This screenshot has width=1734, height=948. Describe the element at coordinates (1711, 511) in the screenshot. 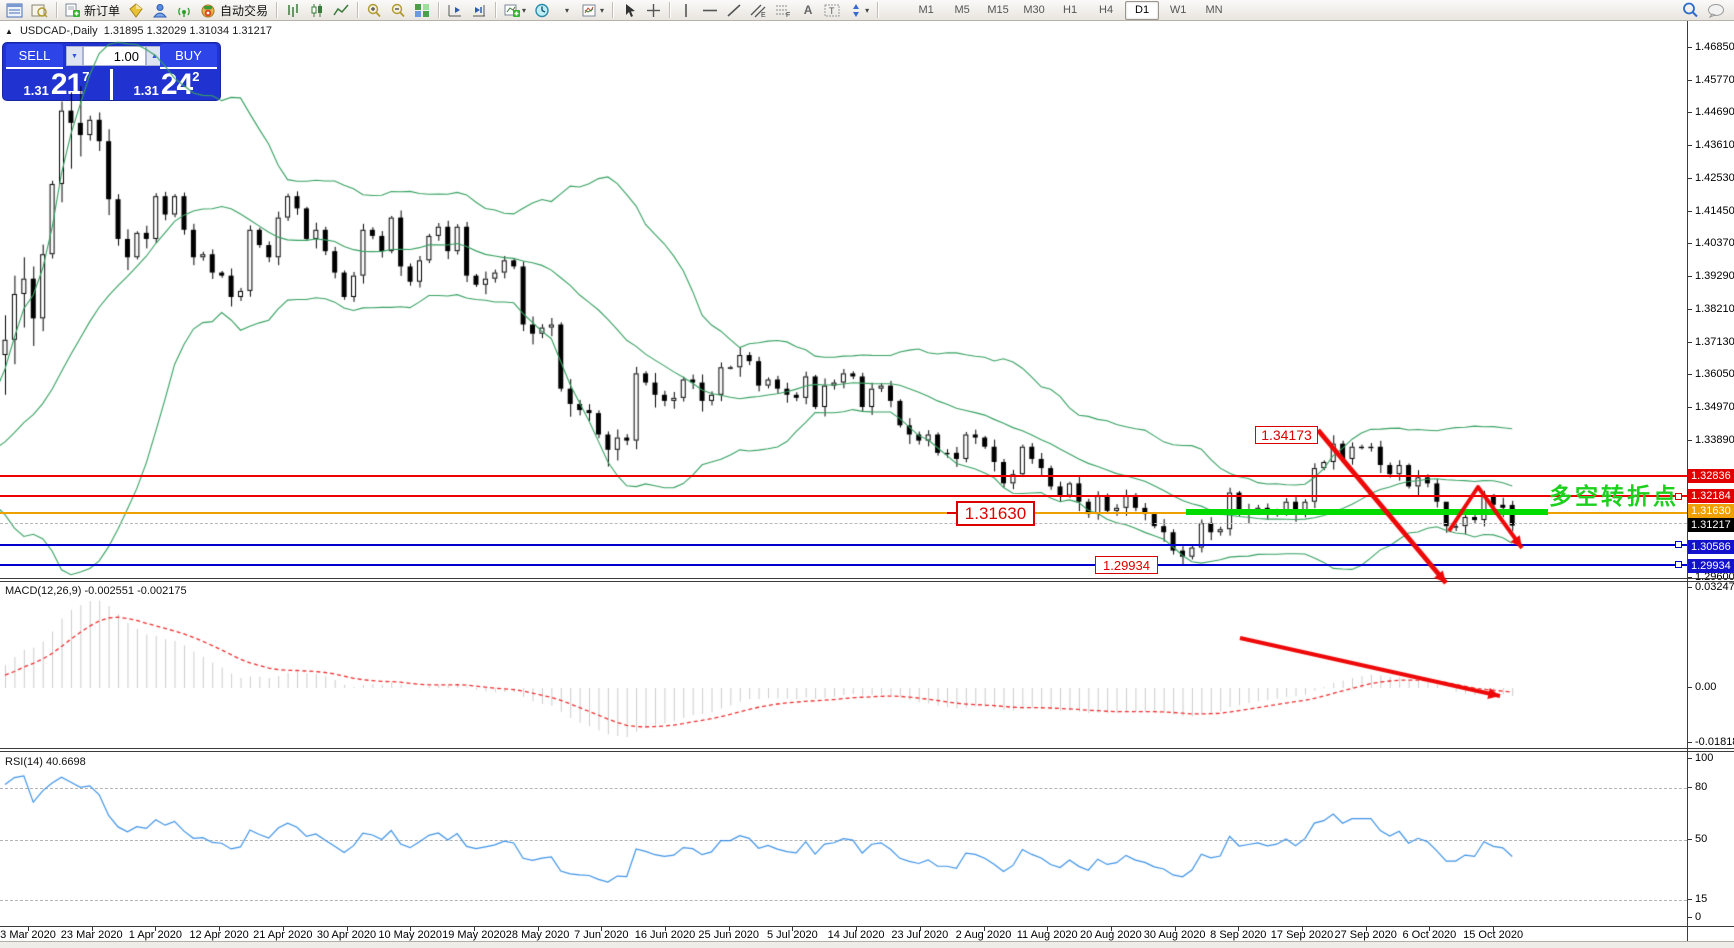

I see `price-tag-1.31630: 1.31630` at that location.